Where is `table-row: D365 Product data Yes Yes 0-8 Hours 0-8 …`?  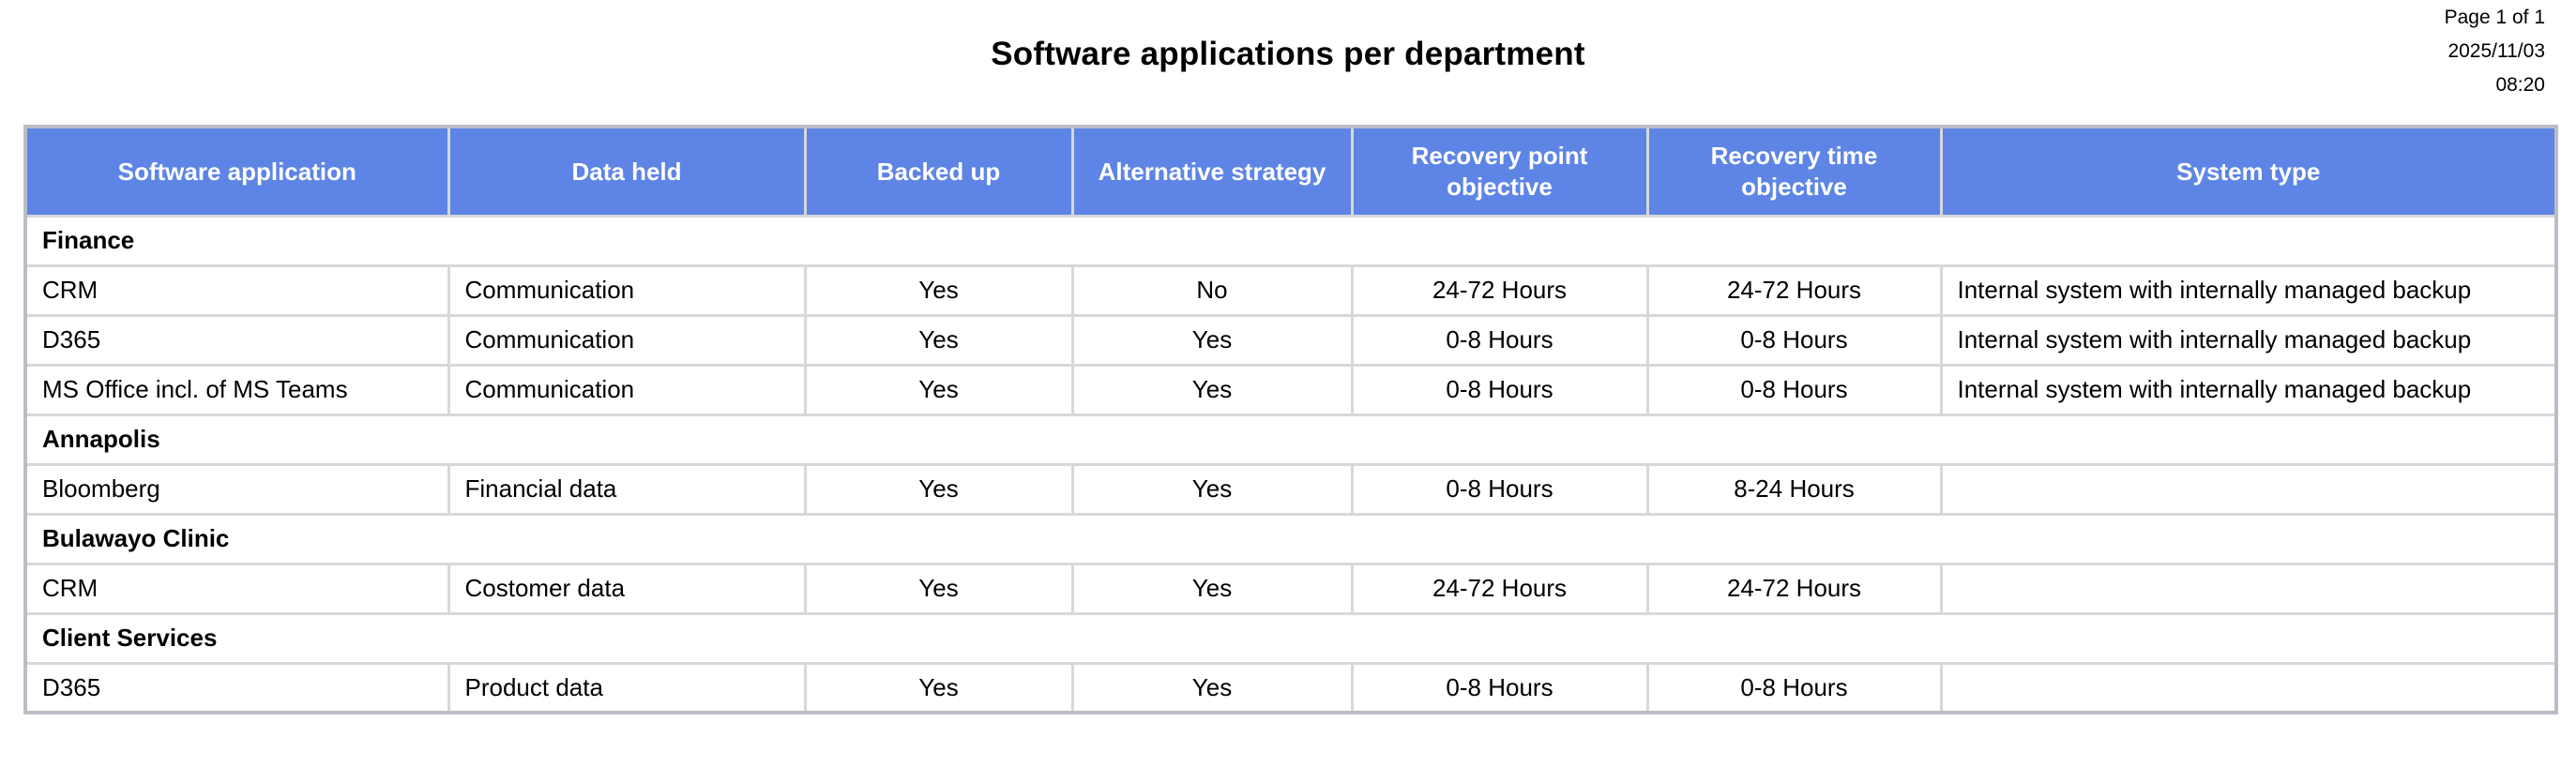
table-row: D365 Product data Yes Yes 0-8 Hours 0-8 … is located at coordinates (1290, 687).